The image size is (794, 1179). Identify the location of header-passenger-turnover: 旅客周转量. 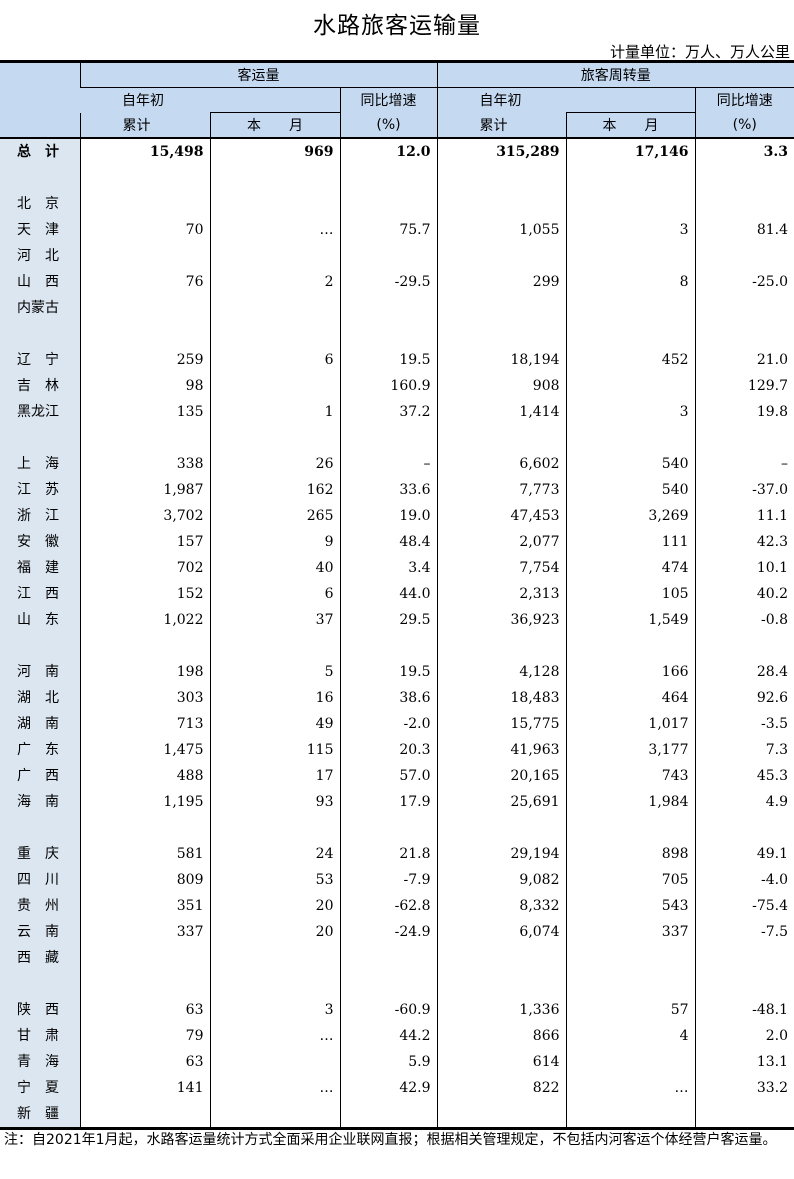
(615, 74).